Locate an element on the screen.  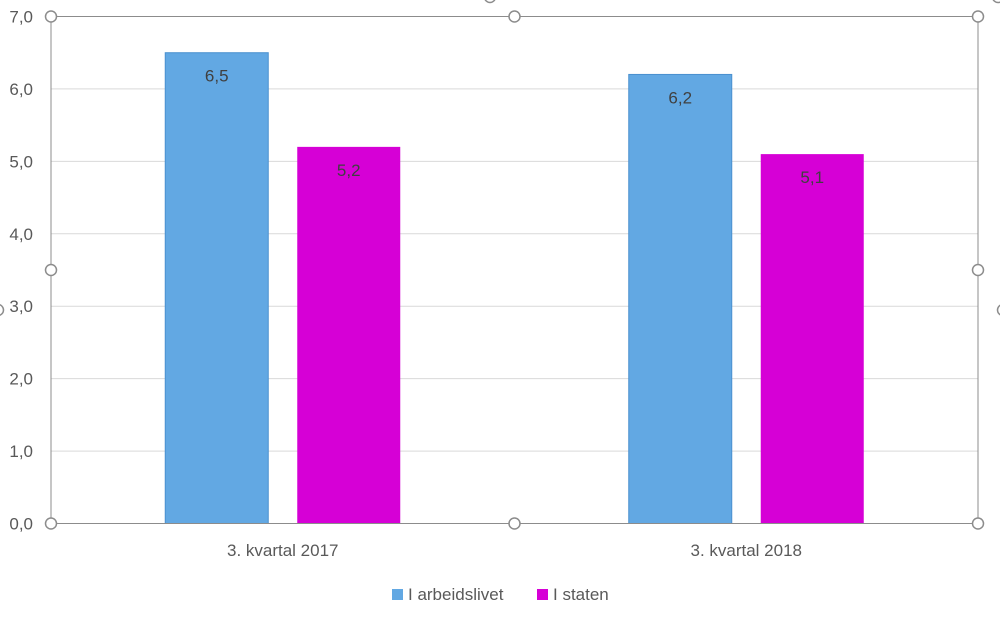
legend-entry: I arbeidslivet is located at coordinates (448, 594).